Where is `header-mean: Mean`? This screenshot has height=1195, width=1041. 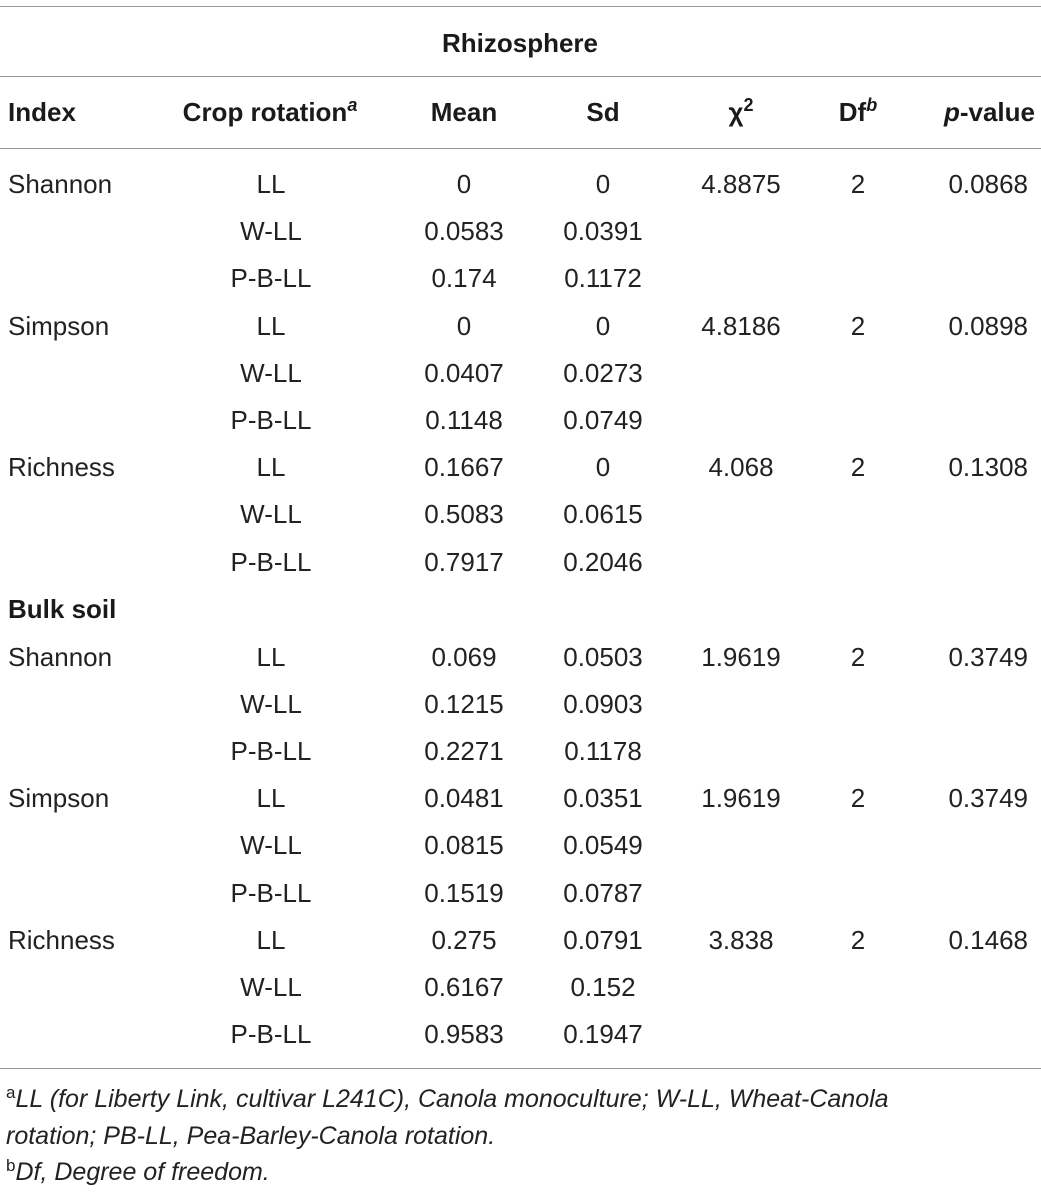
header-mean: Mean is located at coordinates (464, 112).